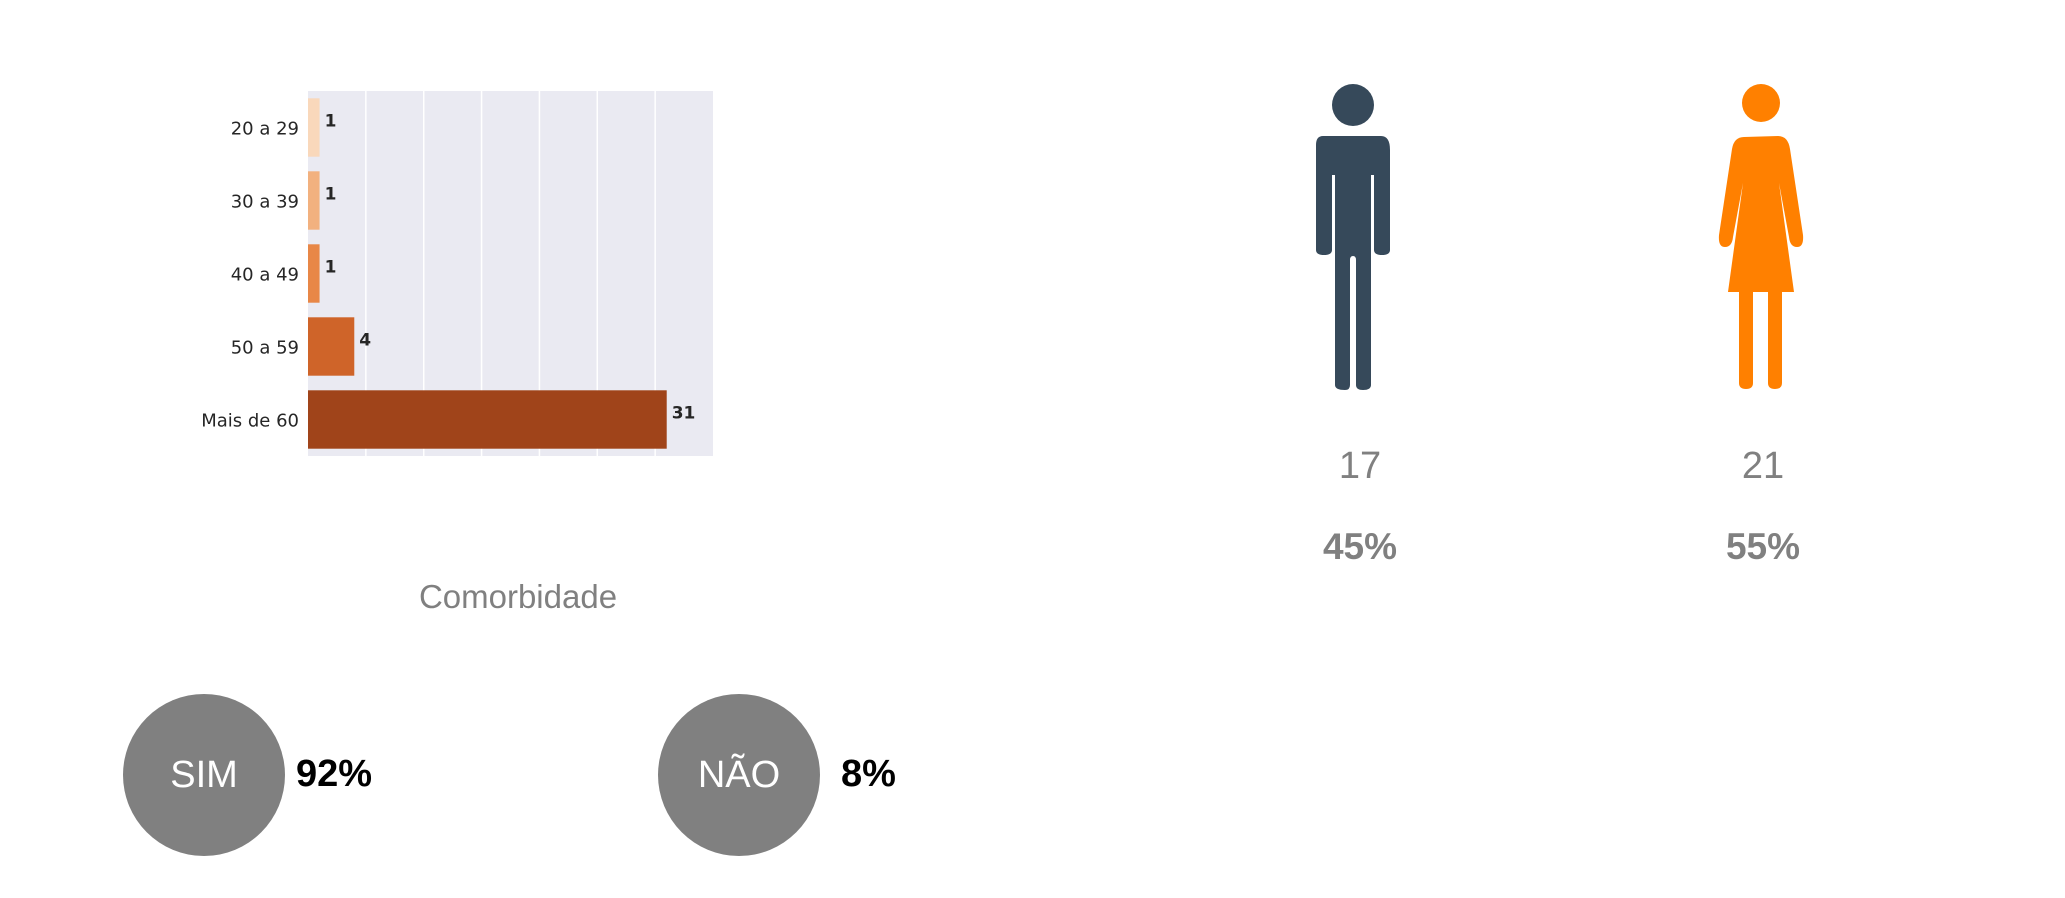 The width and height of the screenshot is (2065, 898). What do you see at coordinates (265, 348) in the screenshot?
I see `category-label: 50 a 59` at bounding box center [265, 348].